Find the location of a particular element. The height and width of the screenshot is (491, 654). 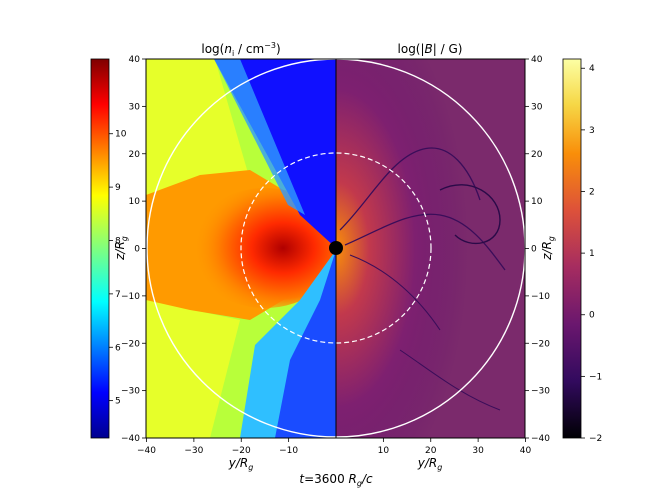

density-upper-yellow is located at coordinates (198, 129).